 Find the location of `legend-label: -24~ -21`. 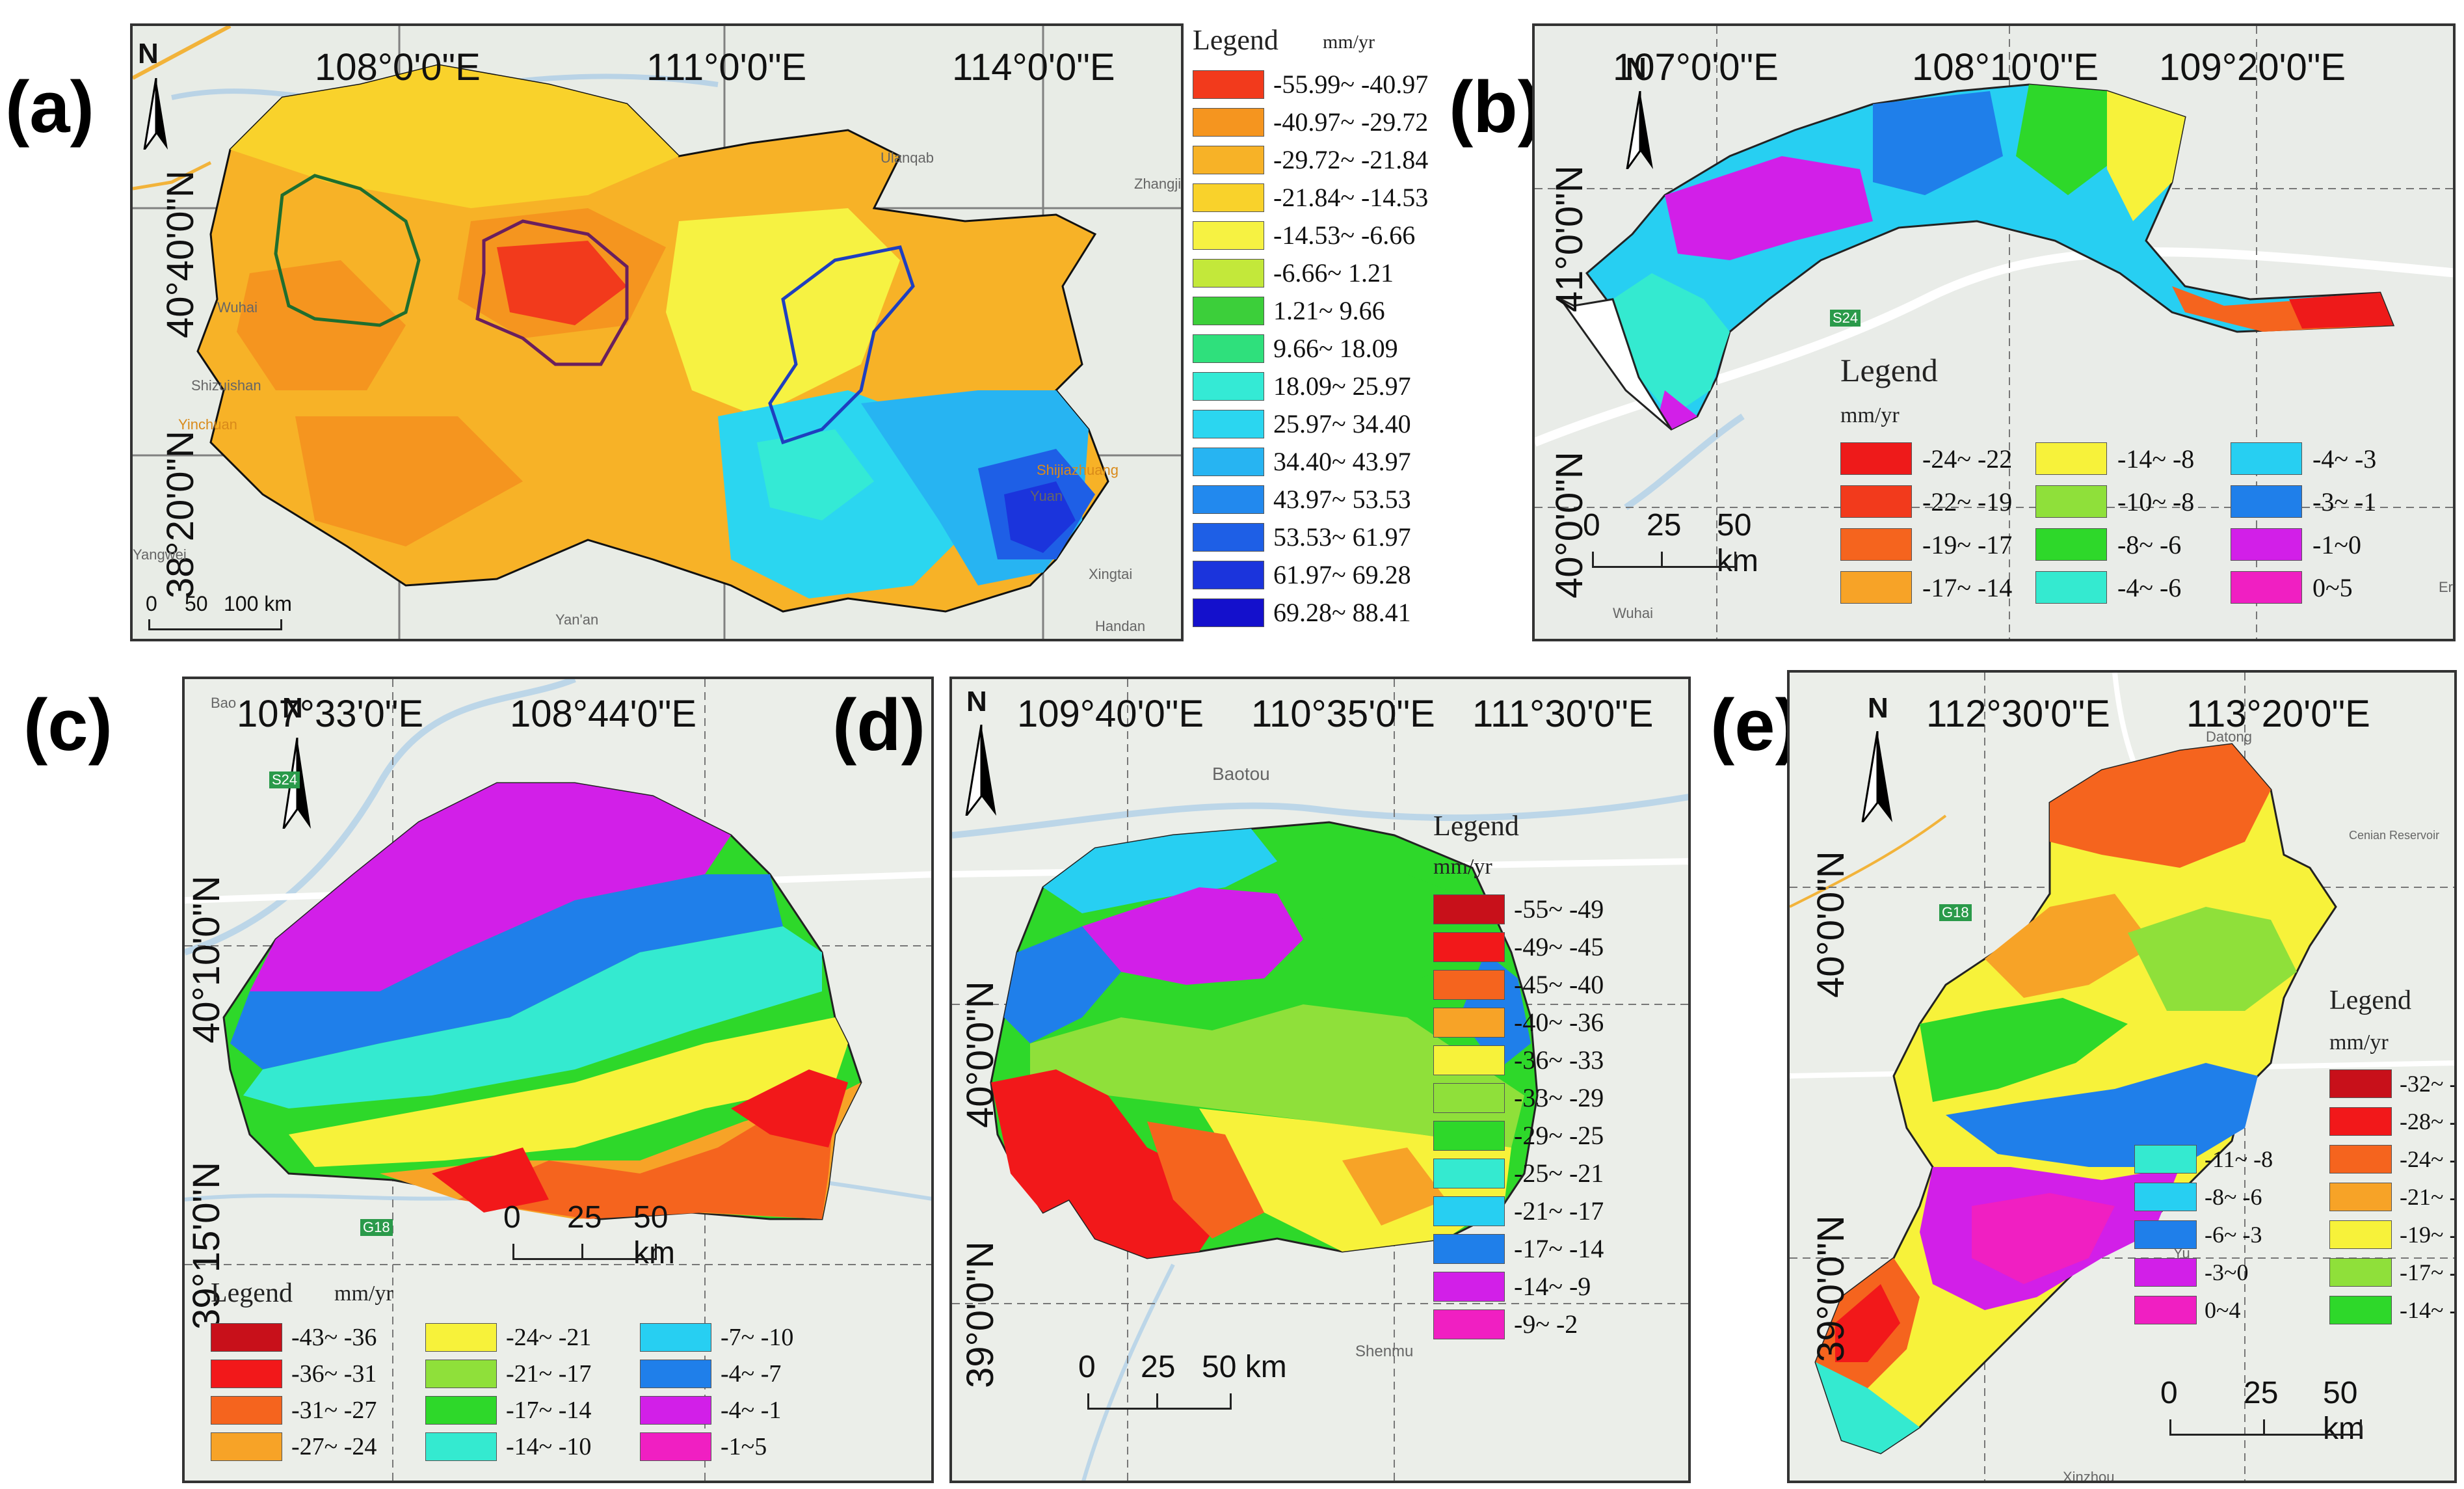

legend-label: -24~ -21 is located at coordinates (549, 1338).